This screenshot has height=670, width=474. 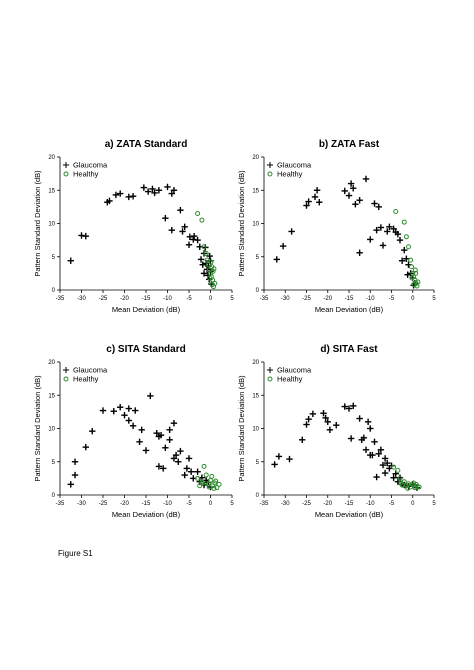 What do you see at coordinates (211, 504) in the screenshot?
I see `x-tick-label: 0` at bounding box center [211, 504].